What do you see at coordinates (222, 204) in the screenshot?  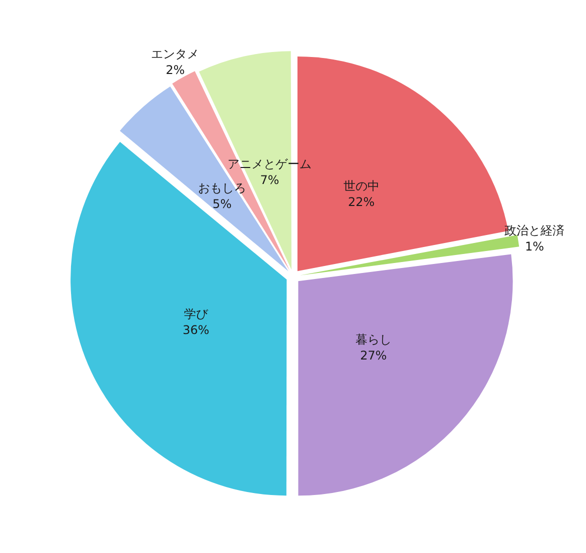 I see `data-label: 5%` at bounding box center [222, 204].